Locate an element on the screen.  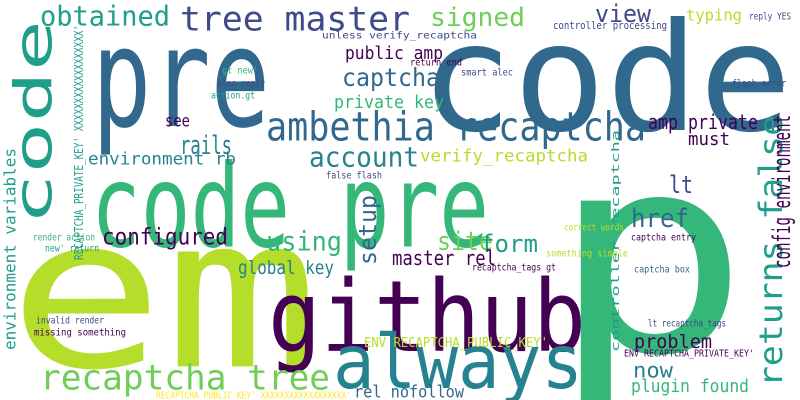
word-recaptcha-tags-gt: recaptcha_tags gt is located at coordinates (514, 267).